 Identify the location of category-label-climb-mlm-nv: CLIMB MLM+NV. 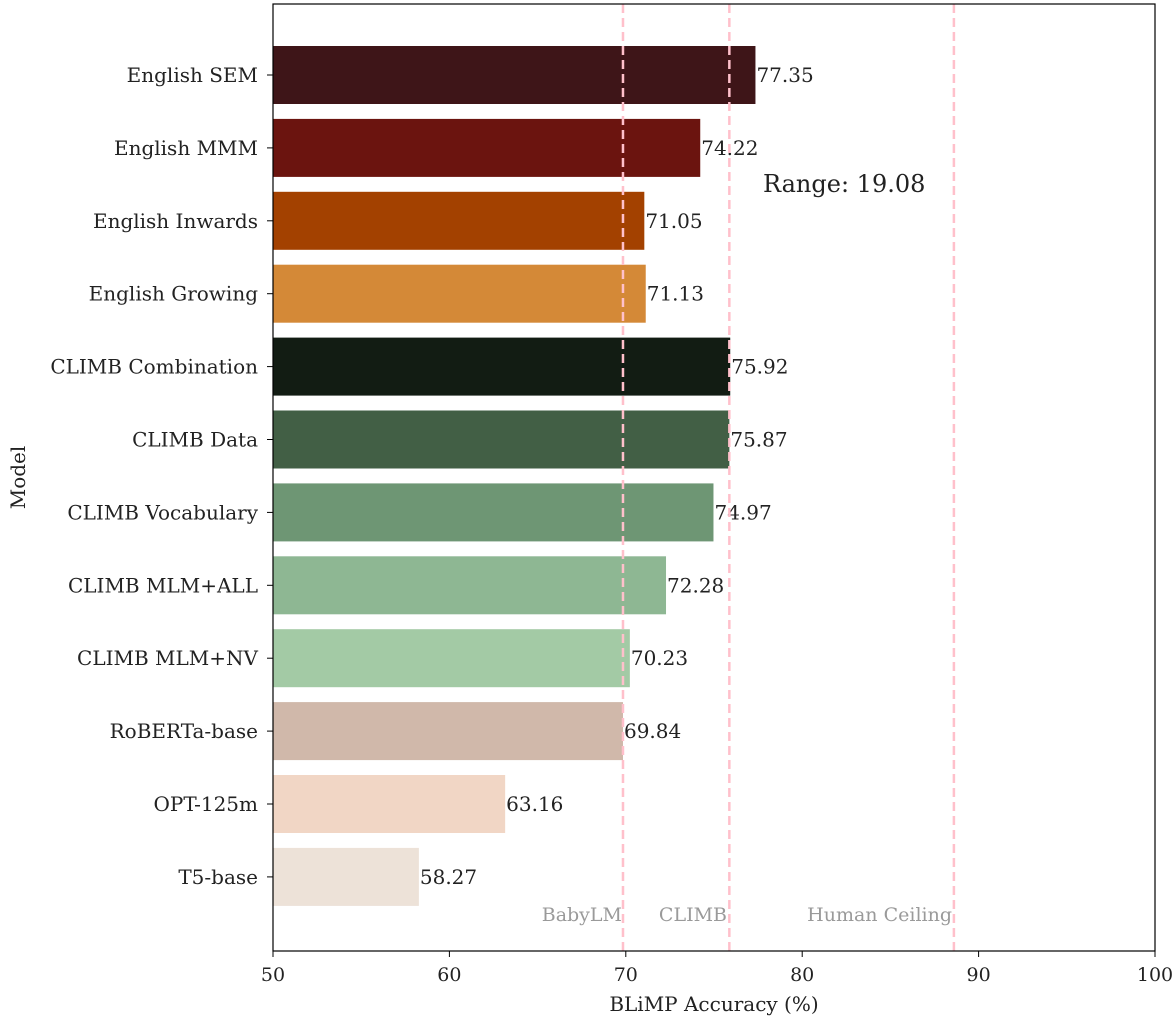
(168, 658).